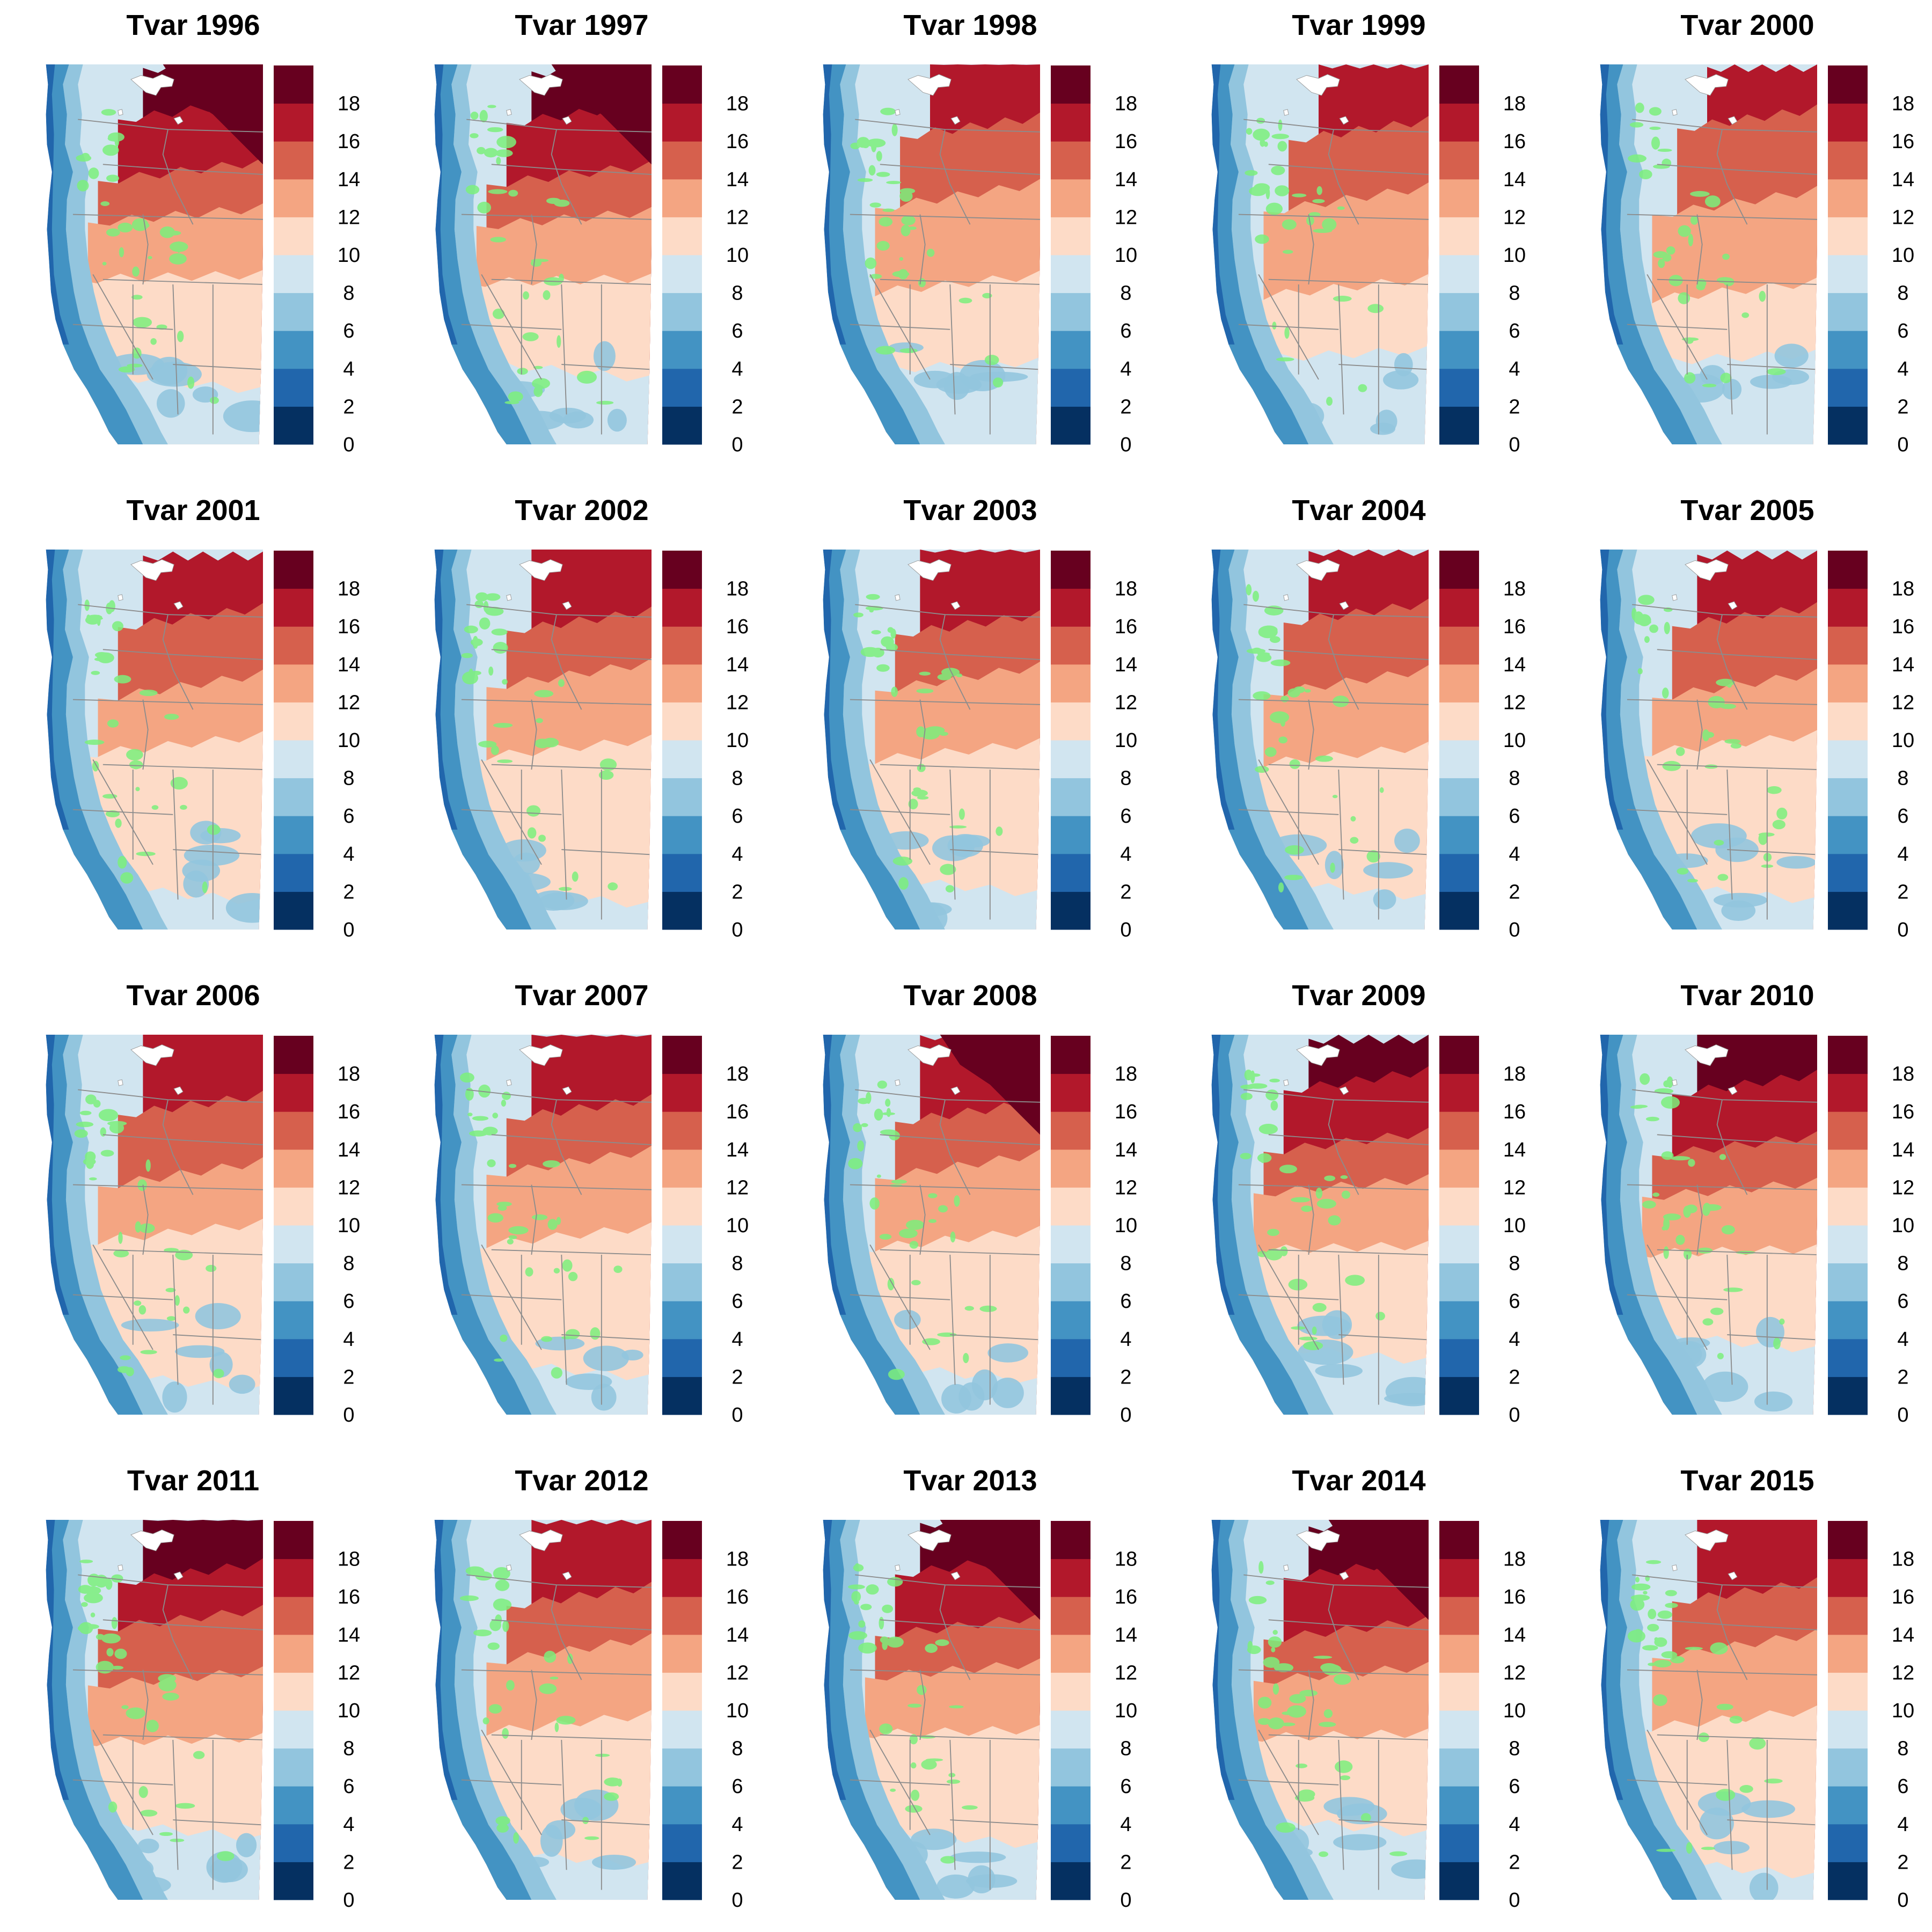 Image resolution: width=1932 pixels, height=1932 pixels. Describe the element at coordinates (970, 510) in the screenshot. I see `panel-title: Tvar 2003` at that location.